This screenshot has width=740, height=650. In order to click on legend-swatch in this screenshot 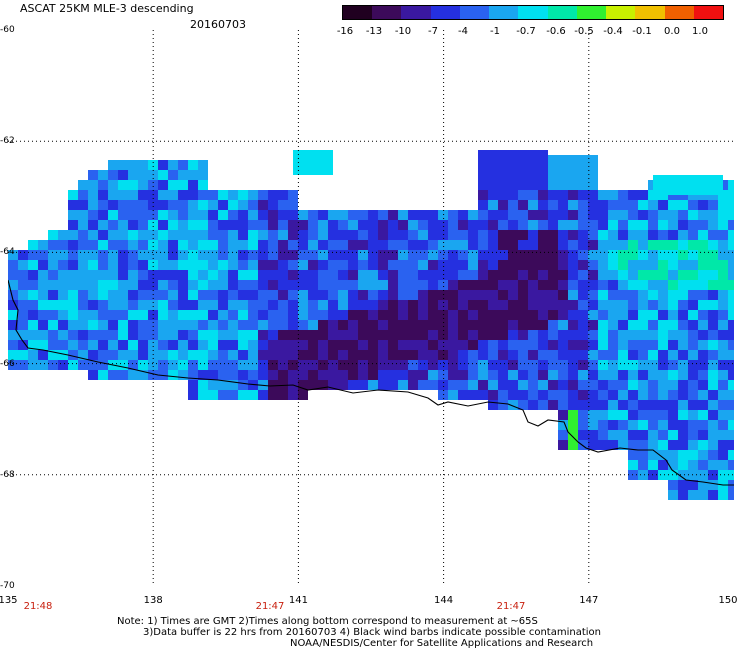, I will do `click(708, 12)`.